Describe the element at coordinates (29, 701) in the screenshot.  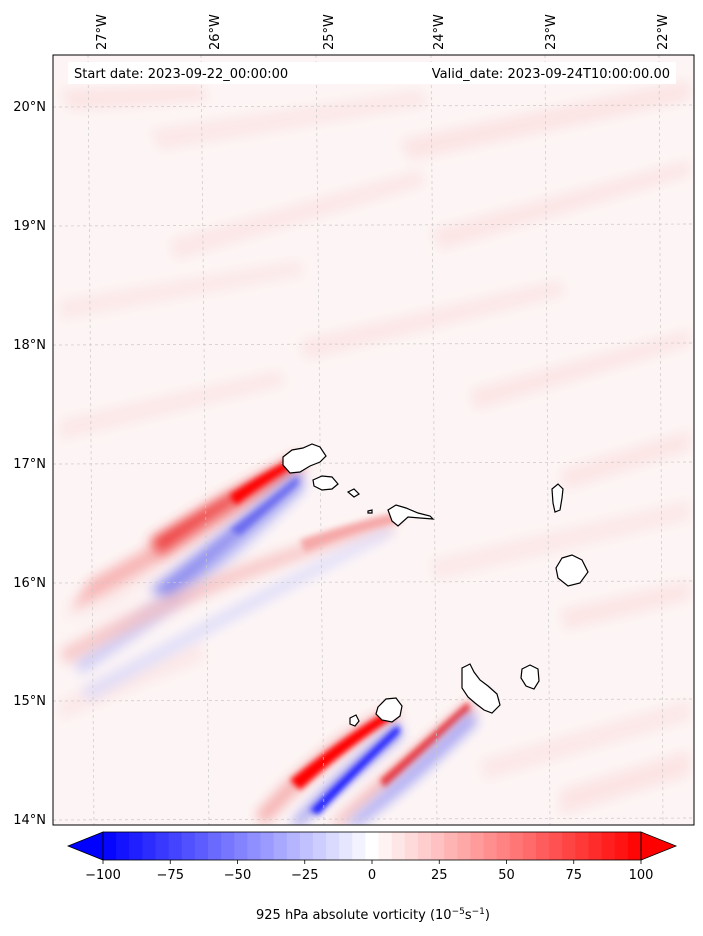
I see `lat-label-15n: 15°N` at that location.